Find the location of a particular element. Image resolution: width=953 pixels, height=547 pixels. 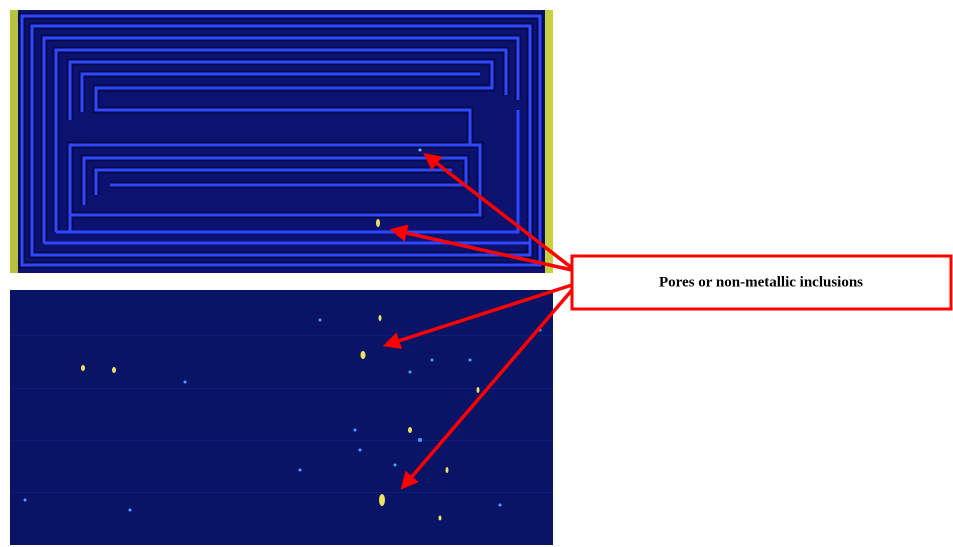

annotation-box is located at coordinates (761, 282).